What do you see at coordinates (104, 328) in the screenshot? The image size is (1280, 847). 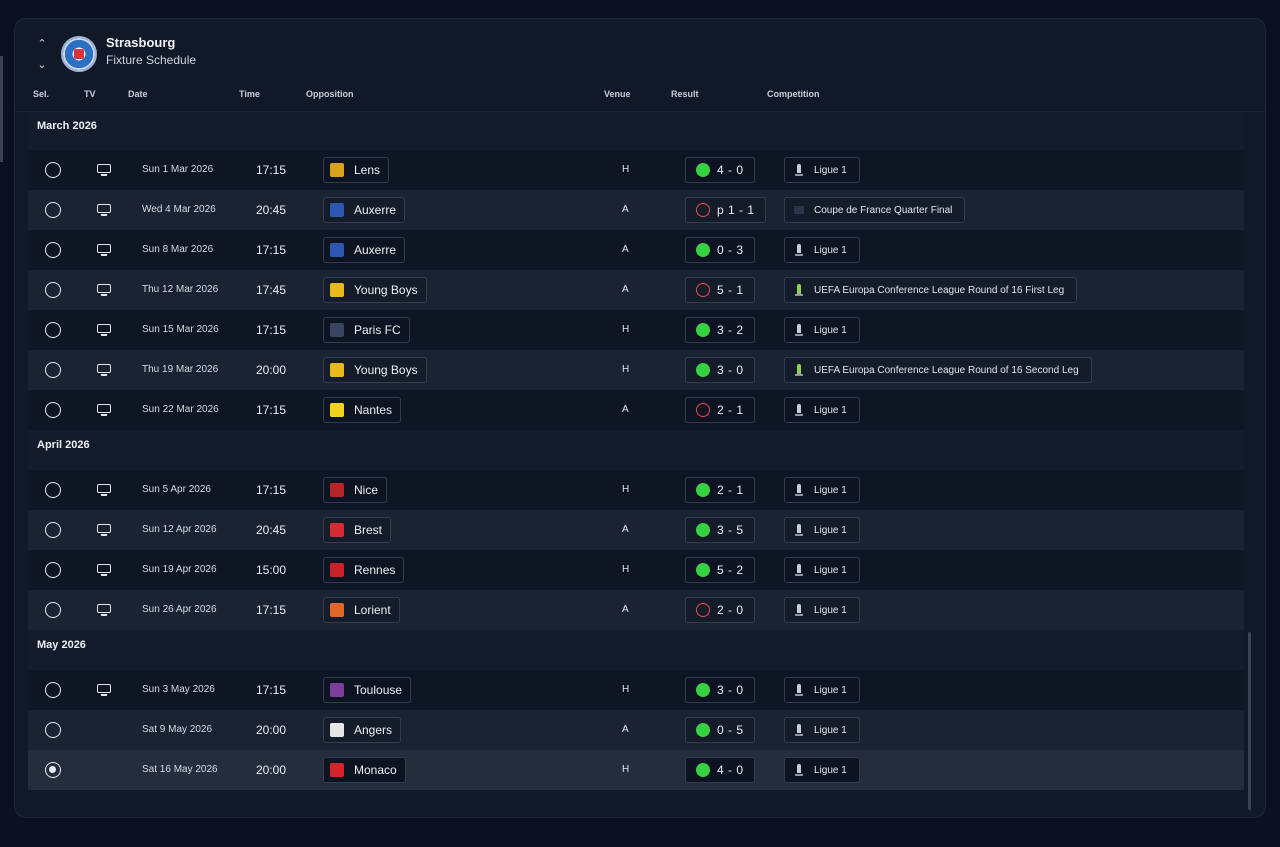 I see `tv-screen-shape` at bounding box center [104, 328].